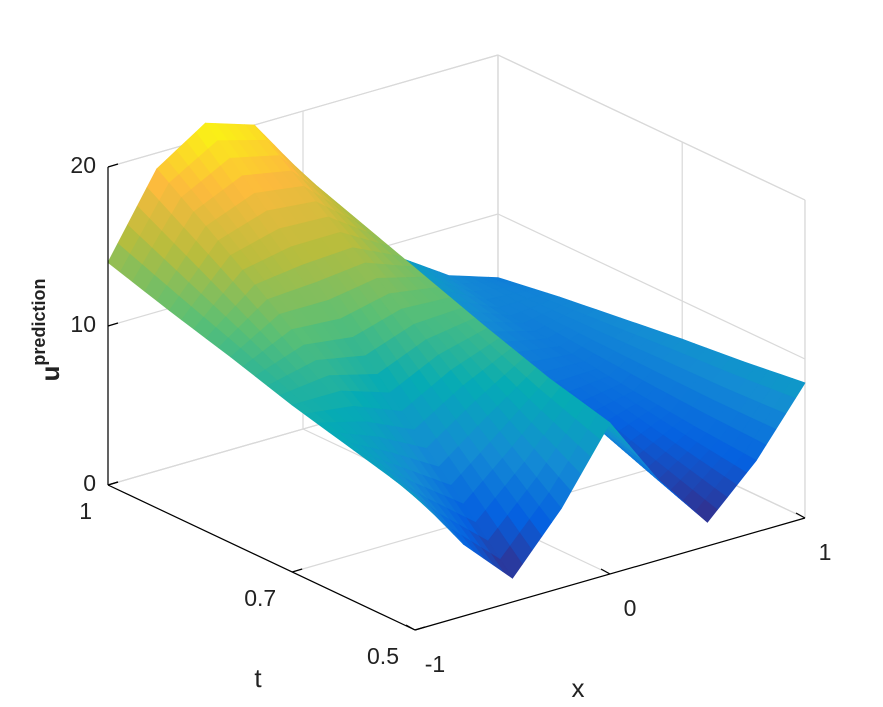 The width and height of the screenshot is (883, 707). I want to click on z-tick-label: 10, so click(83, 324).